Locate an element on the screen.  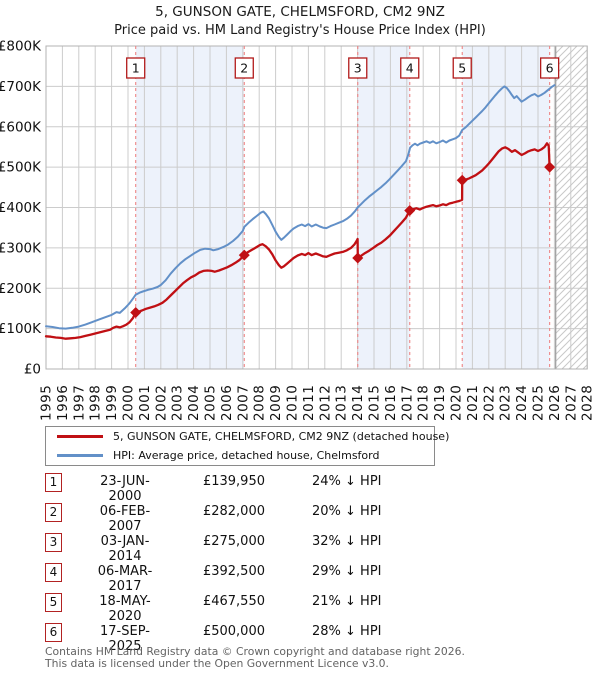
svg-text: 2006 is located at coordinates (227, 403).